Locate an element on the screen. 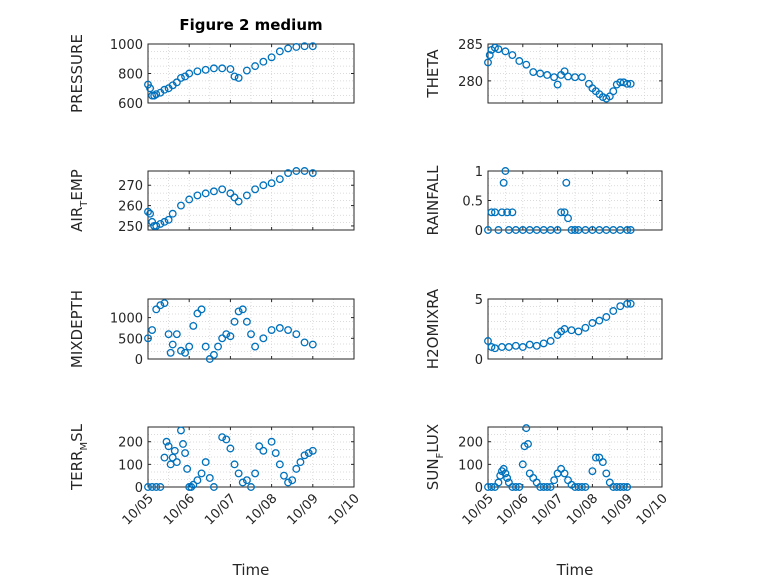 This screenshot has height=583, width=778. y-axis-label: H2OMIXRA is located at coordinates (433, 328).